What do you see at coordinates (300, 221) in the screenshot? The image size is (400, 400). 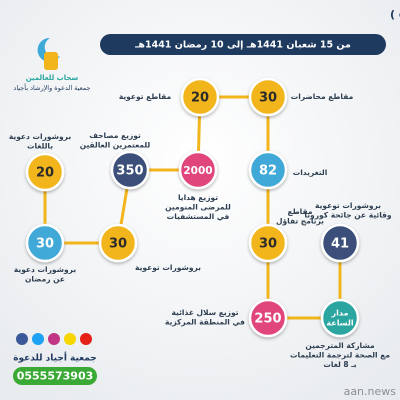 I see `node-label: برنامج تفاؤل` at bounding box center [300, 221].